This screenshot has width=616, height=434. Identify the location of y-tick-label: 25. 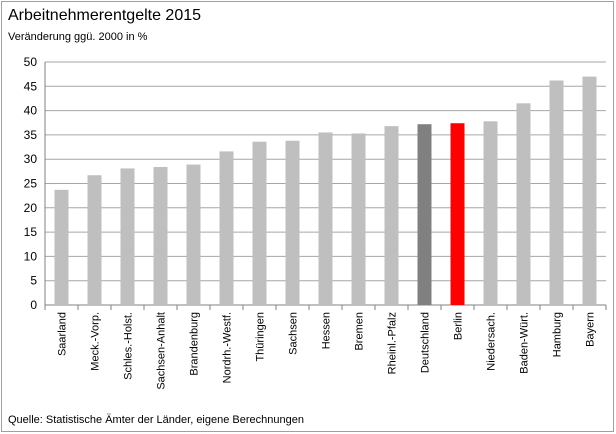
(31, 184).